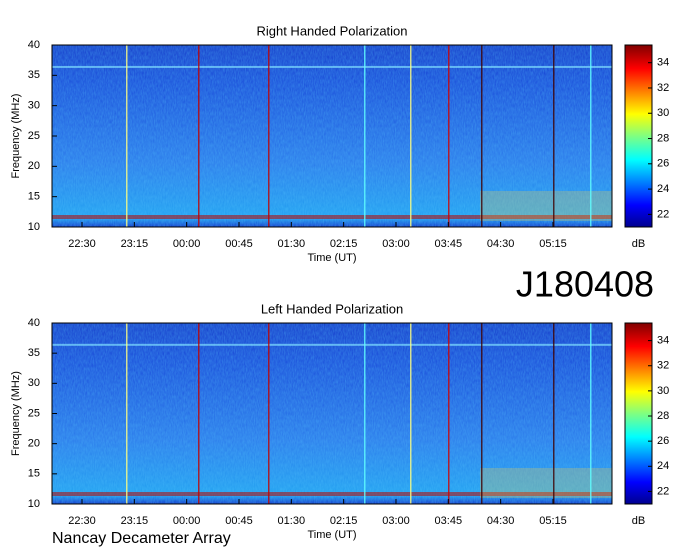 This screenshot has width=680, height=552. Describe the element at coordinates (331, 30) in the screenshot. I see `panel-title: Right Handed Polarization` at that location.